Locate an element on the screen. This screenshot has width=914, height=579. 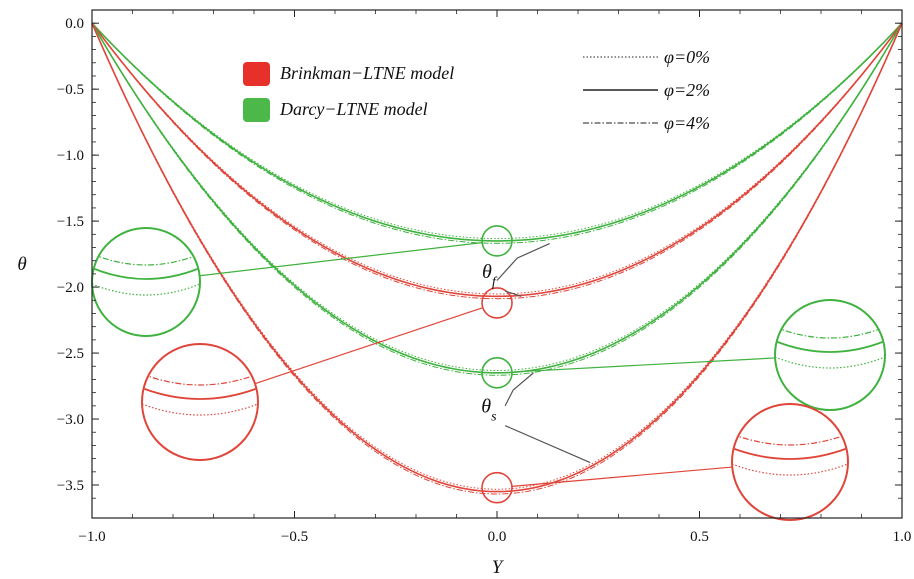
x-tick-label: 0.0 is located at coordinates (497, 537).